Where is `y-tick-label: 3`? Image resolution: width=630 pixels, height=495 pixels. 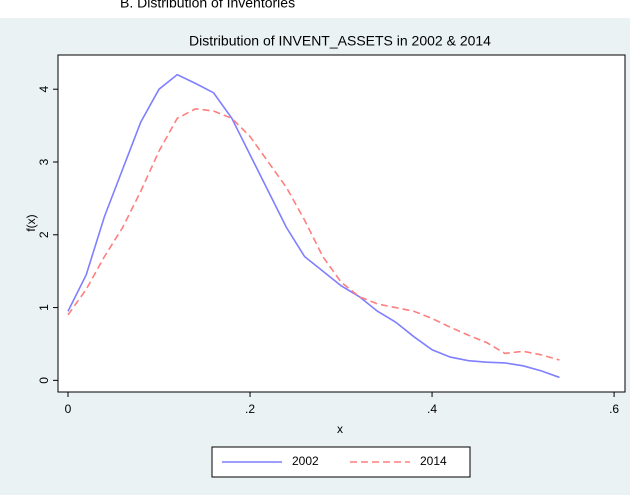 y-tick-label: 3 is located at coordinates (44, 161).